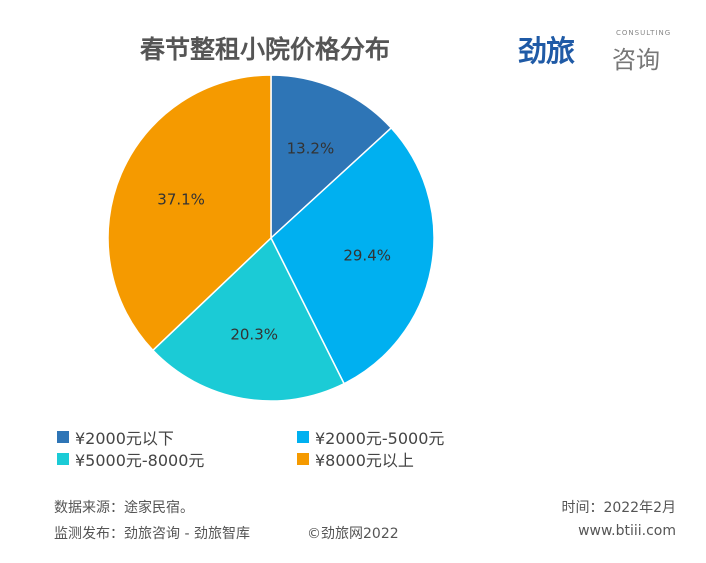  I want to click on legend-label: ¥2000元-5000元, so click(380, 438).